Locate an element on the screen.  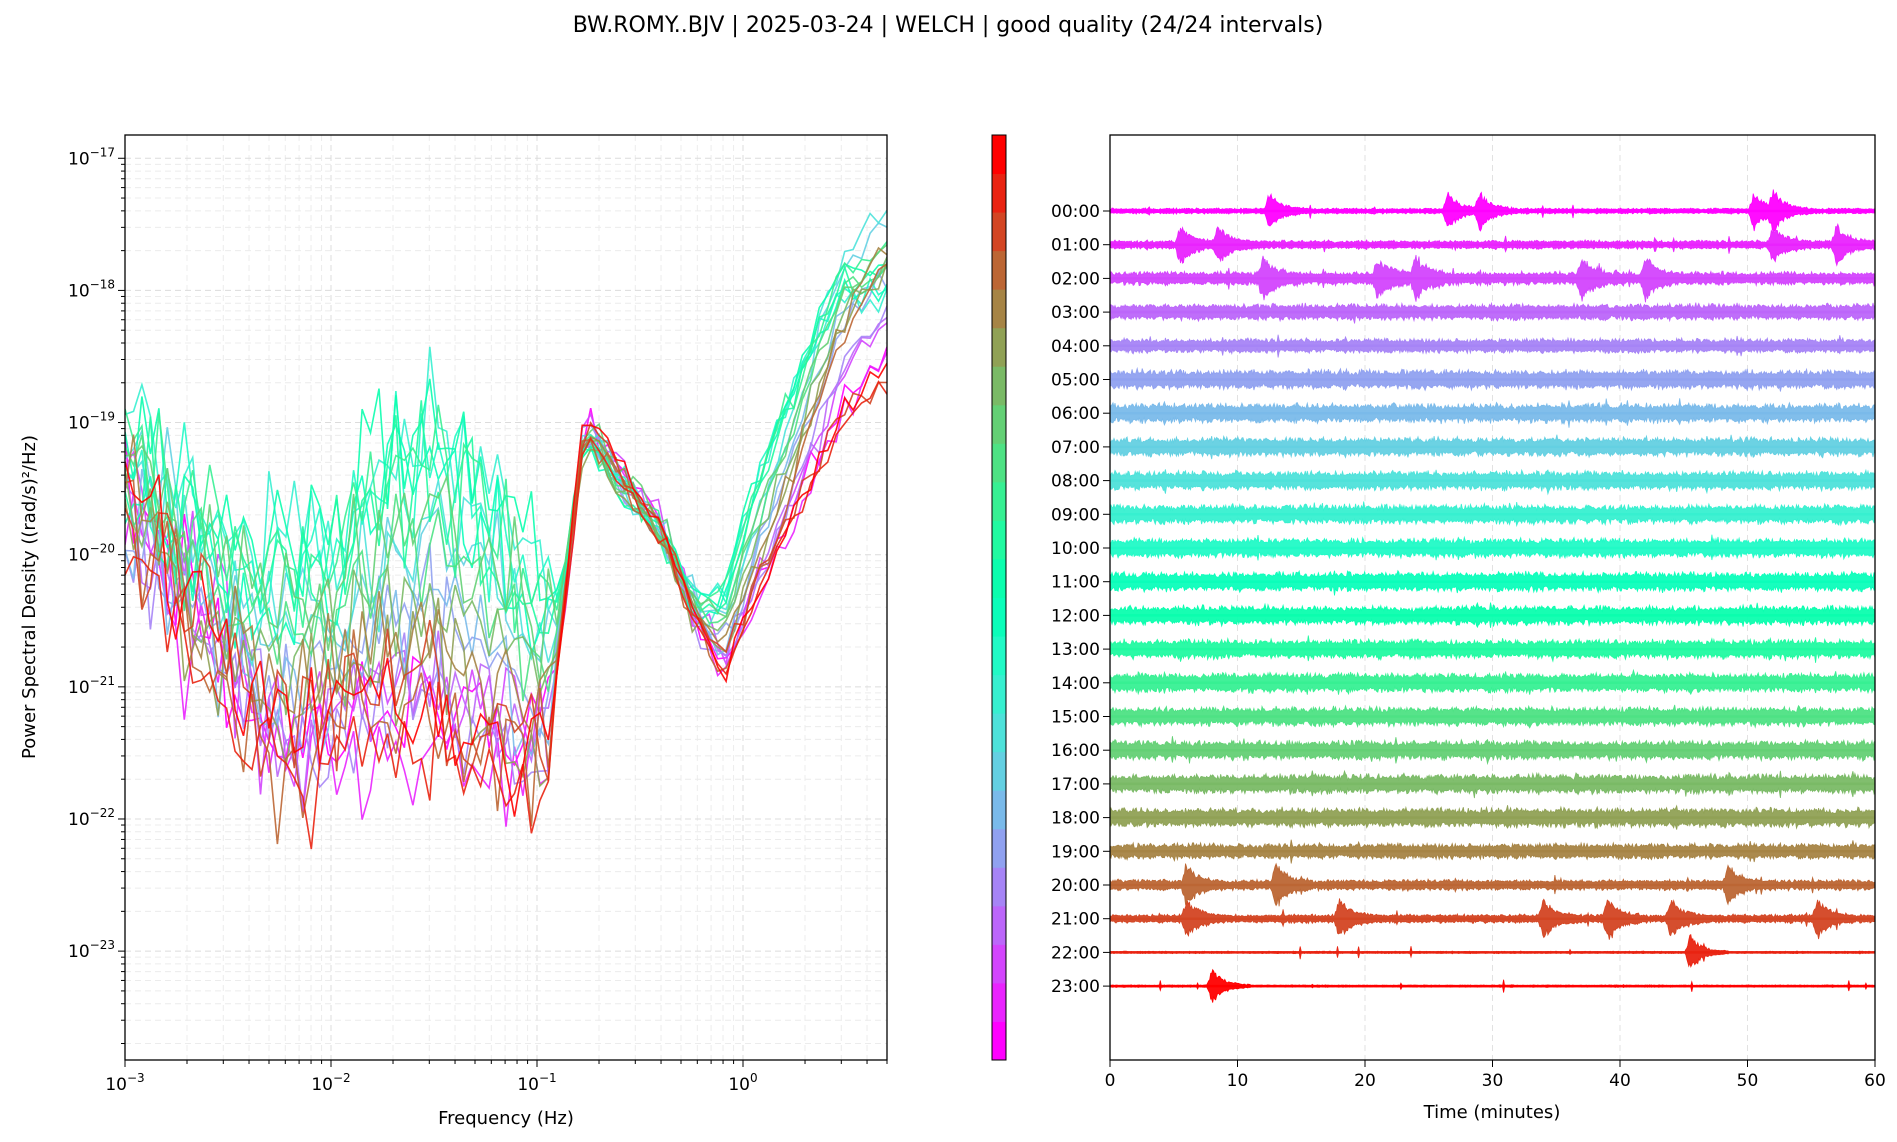
waveform-hour-label: 02:00 is located at coordinates (1075, 279).